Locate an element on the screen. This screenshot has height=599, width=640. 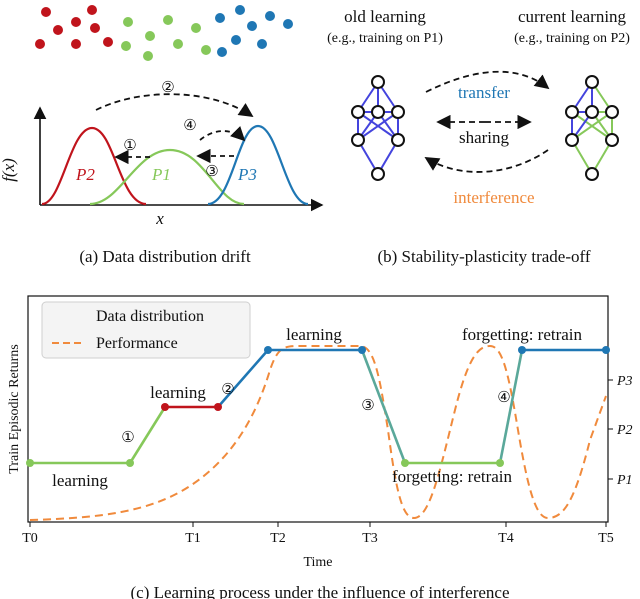
x-ticks is located at coordinates (318, 524).